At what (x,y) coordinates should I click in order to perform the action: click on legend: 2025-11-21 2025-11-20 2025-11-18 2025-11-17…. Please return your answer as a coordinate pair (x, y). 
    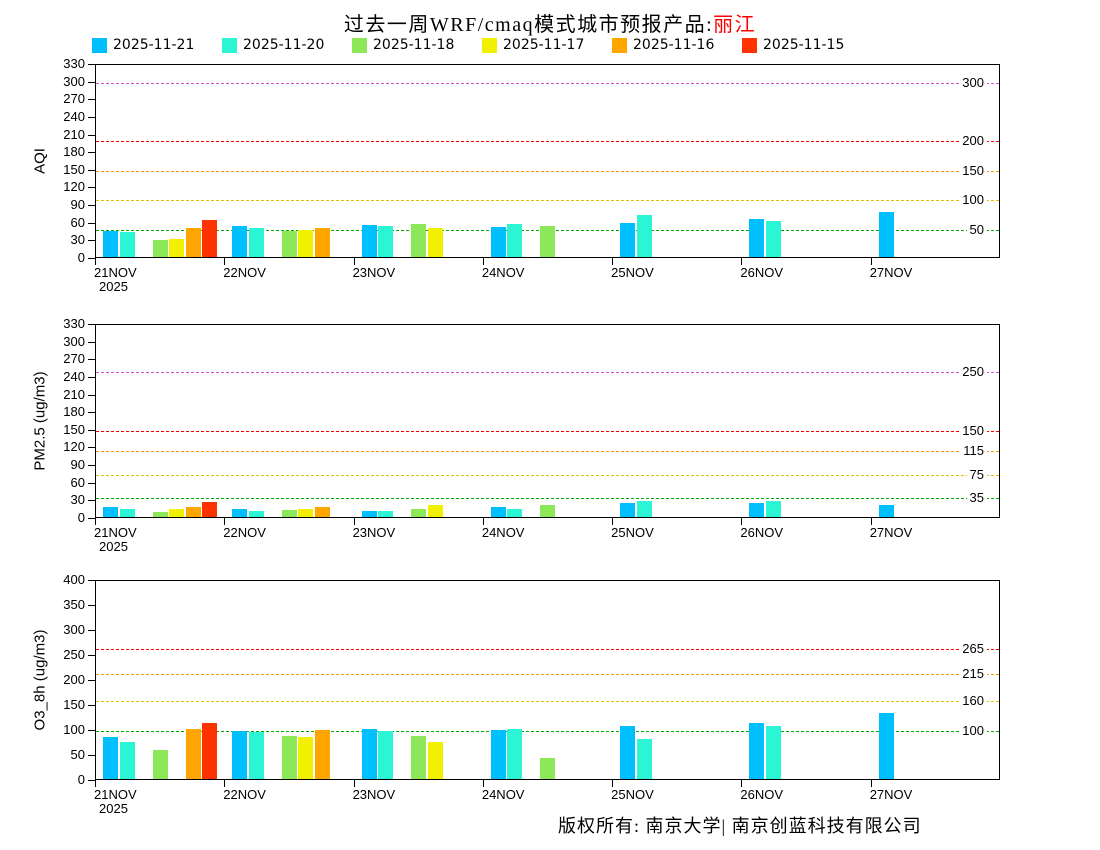
    Looking at the image, I should click on (482, 45).